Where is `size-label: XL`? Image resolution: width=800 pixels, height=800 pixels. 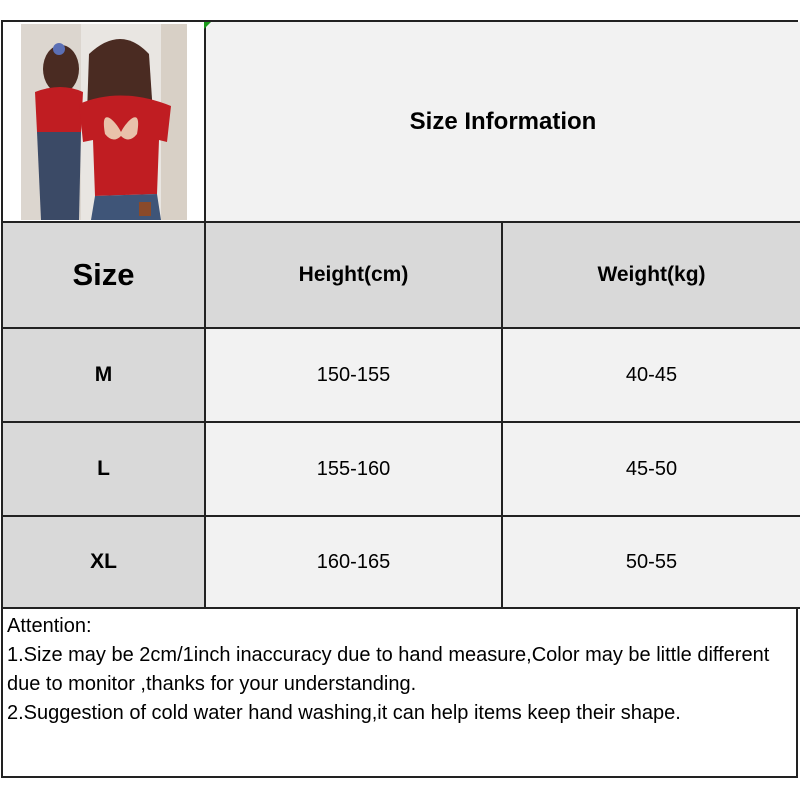 size-label: XL is located at coordinates (103, 561).